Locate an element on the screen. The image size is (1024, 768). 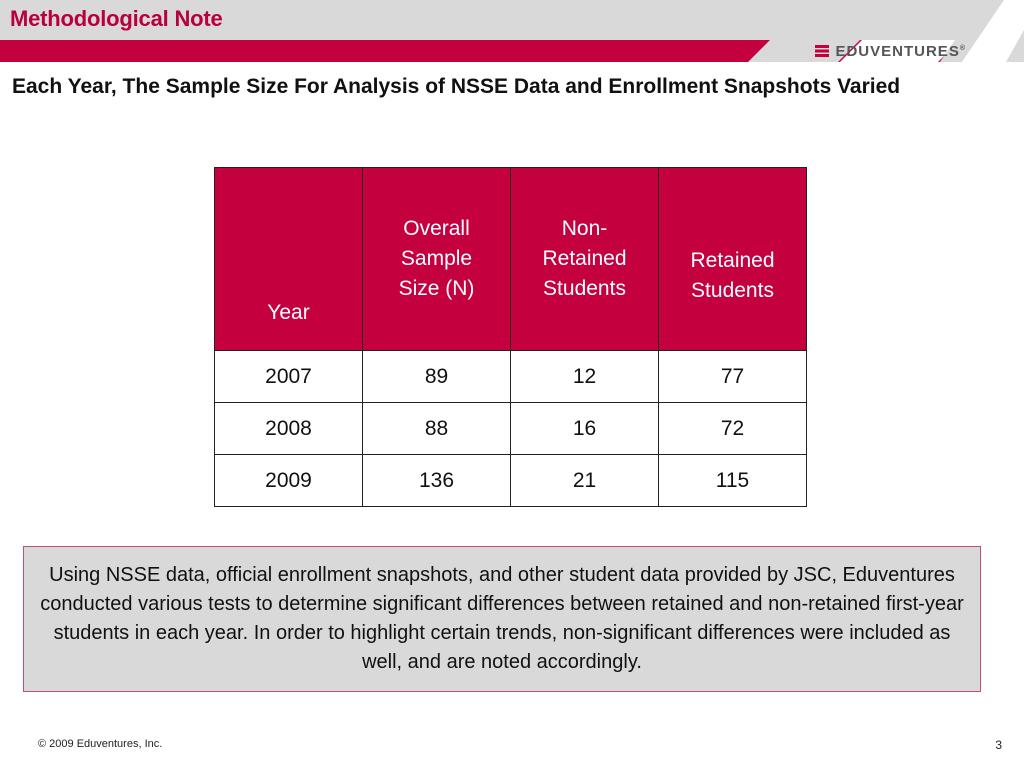
header-bar is located at coordinates (512, 20).